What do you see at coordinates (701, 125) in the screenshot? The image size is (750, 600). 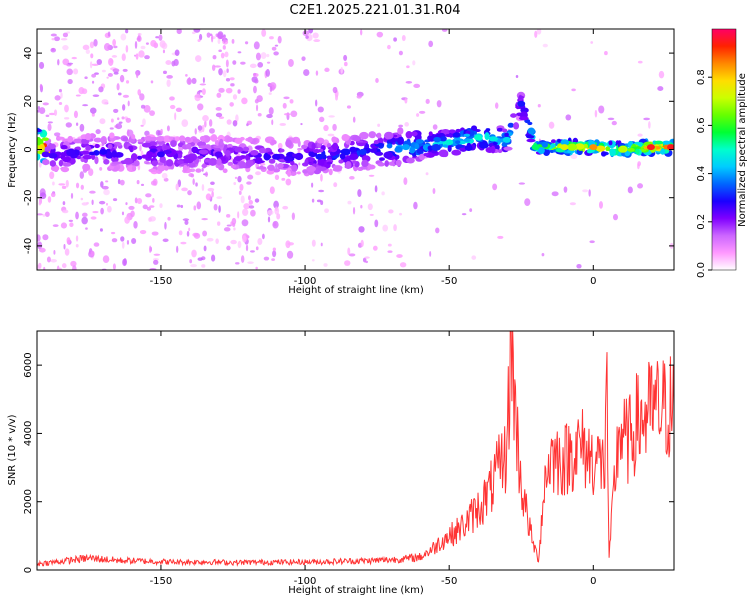 I see `colorbar-tick-label: 0.6` at bounding box center [701, 125].